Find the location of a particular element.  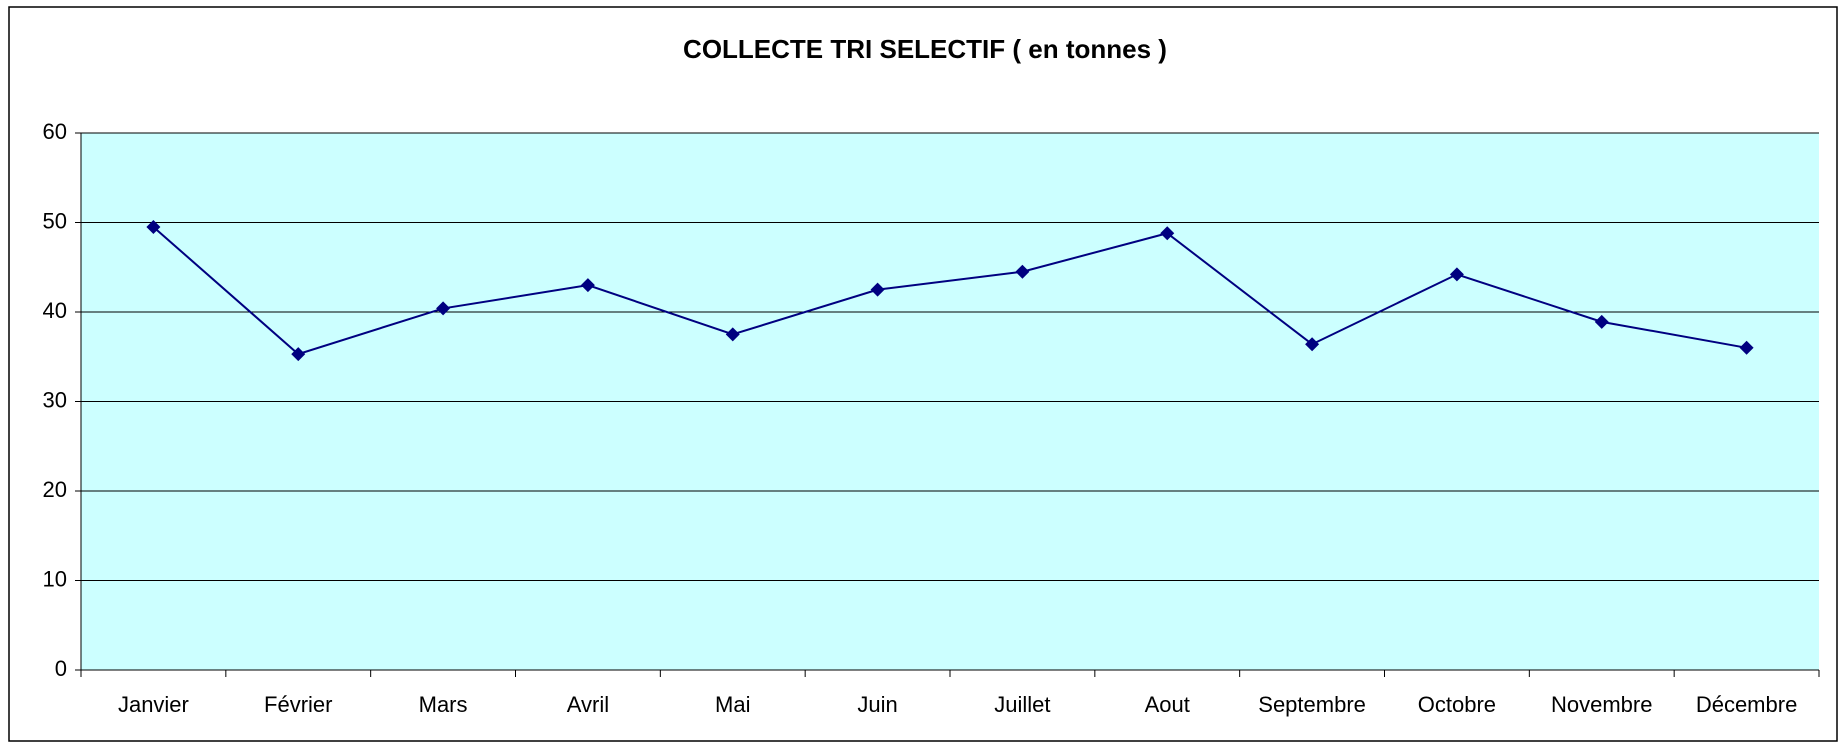

x-tick-label: Aout is located at coordinates (1167, 704).